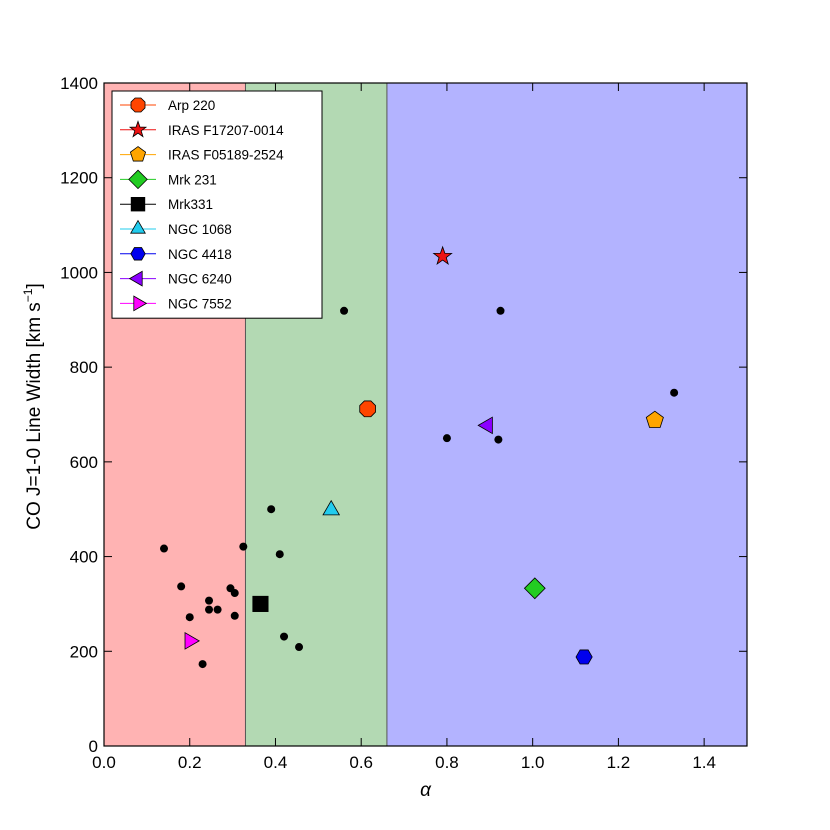 Image resolution: width=830 pixels, height=830 pixels. I want to click on x-tick-label: 1.4, so click(704, 762).